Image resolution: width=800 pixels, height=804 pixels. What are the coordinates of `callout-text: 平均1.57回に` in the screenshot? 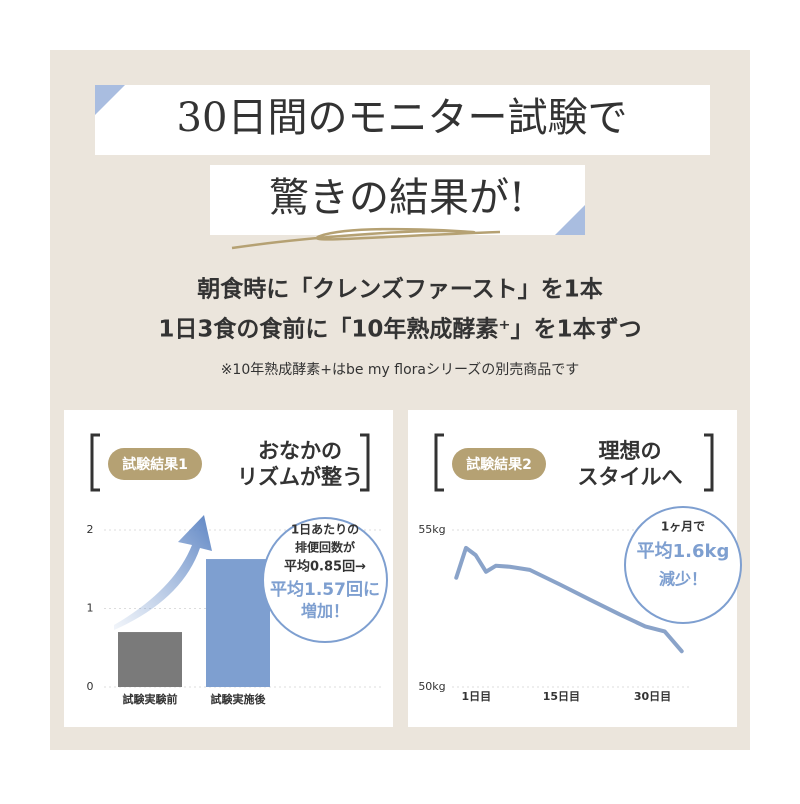 It's located at (325, 589).